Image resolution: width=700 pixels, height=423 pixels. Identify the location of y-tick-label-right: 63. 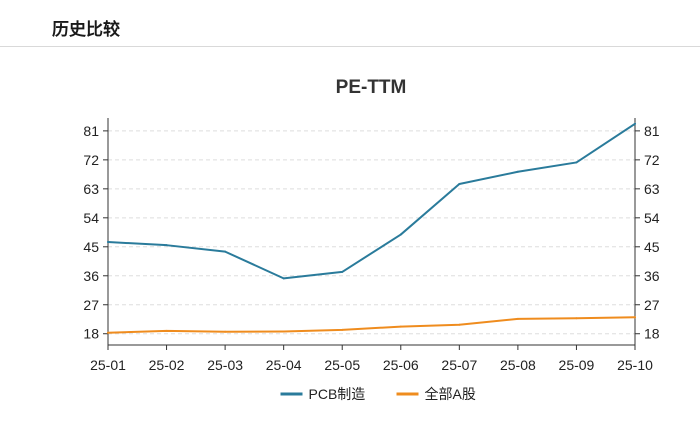
(652, 189).